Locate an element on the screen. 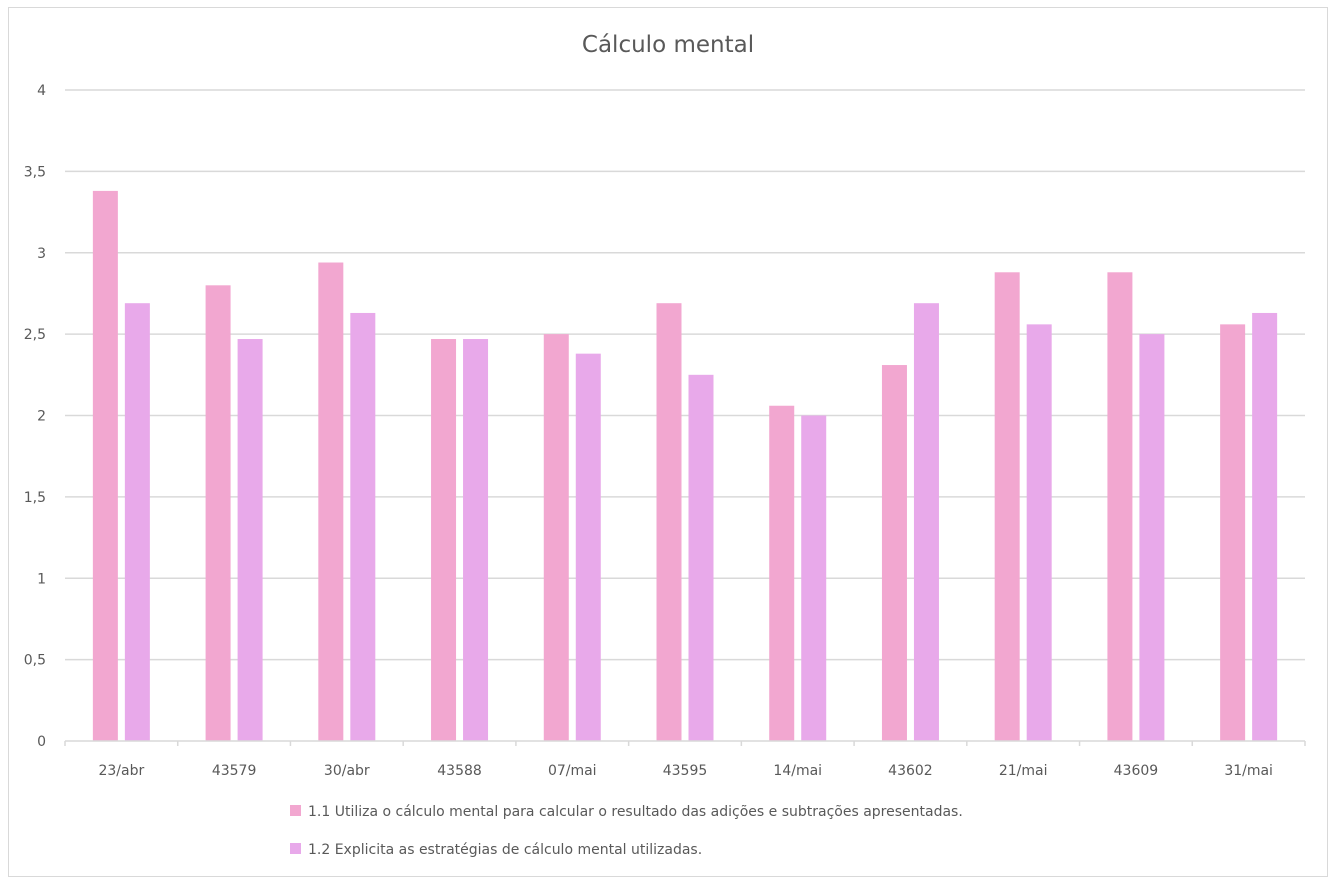 The width and height of the screenshot is (1331, 877). x-tick-label: 43609 is located at coordinates (1136, 771).